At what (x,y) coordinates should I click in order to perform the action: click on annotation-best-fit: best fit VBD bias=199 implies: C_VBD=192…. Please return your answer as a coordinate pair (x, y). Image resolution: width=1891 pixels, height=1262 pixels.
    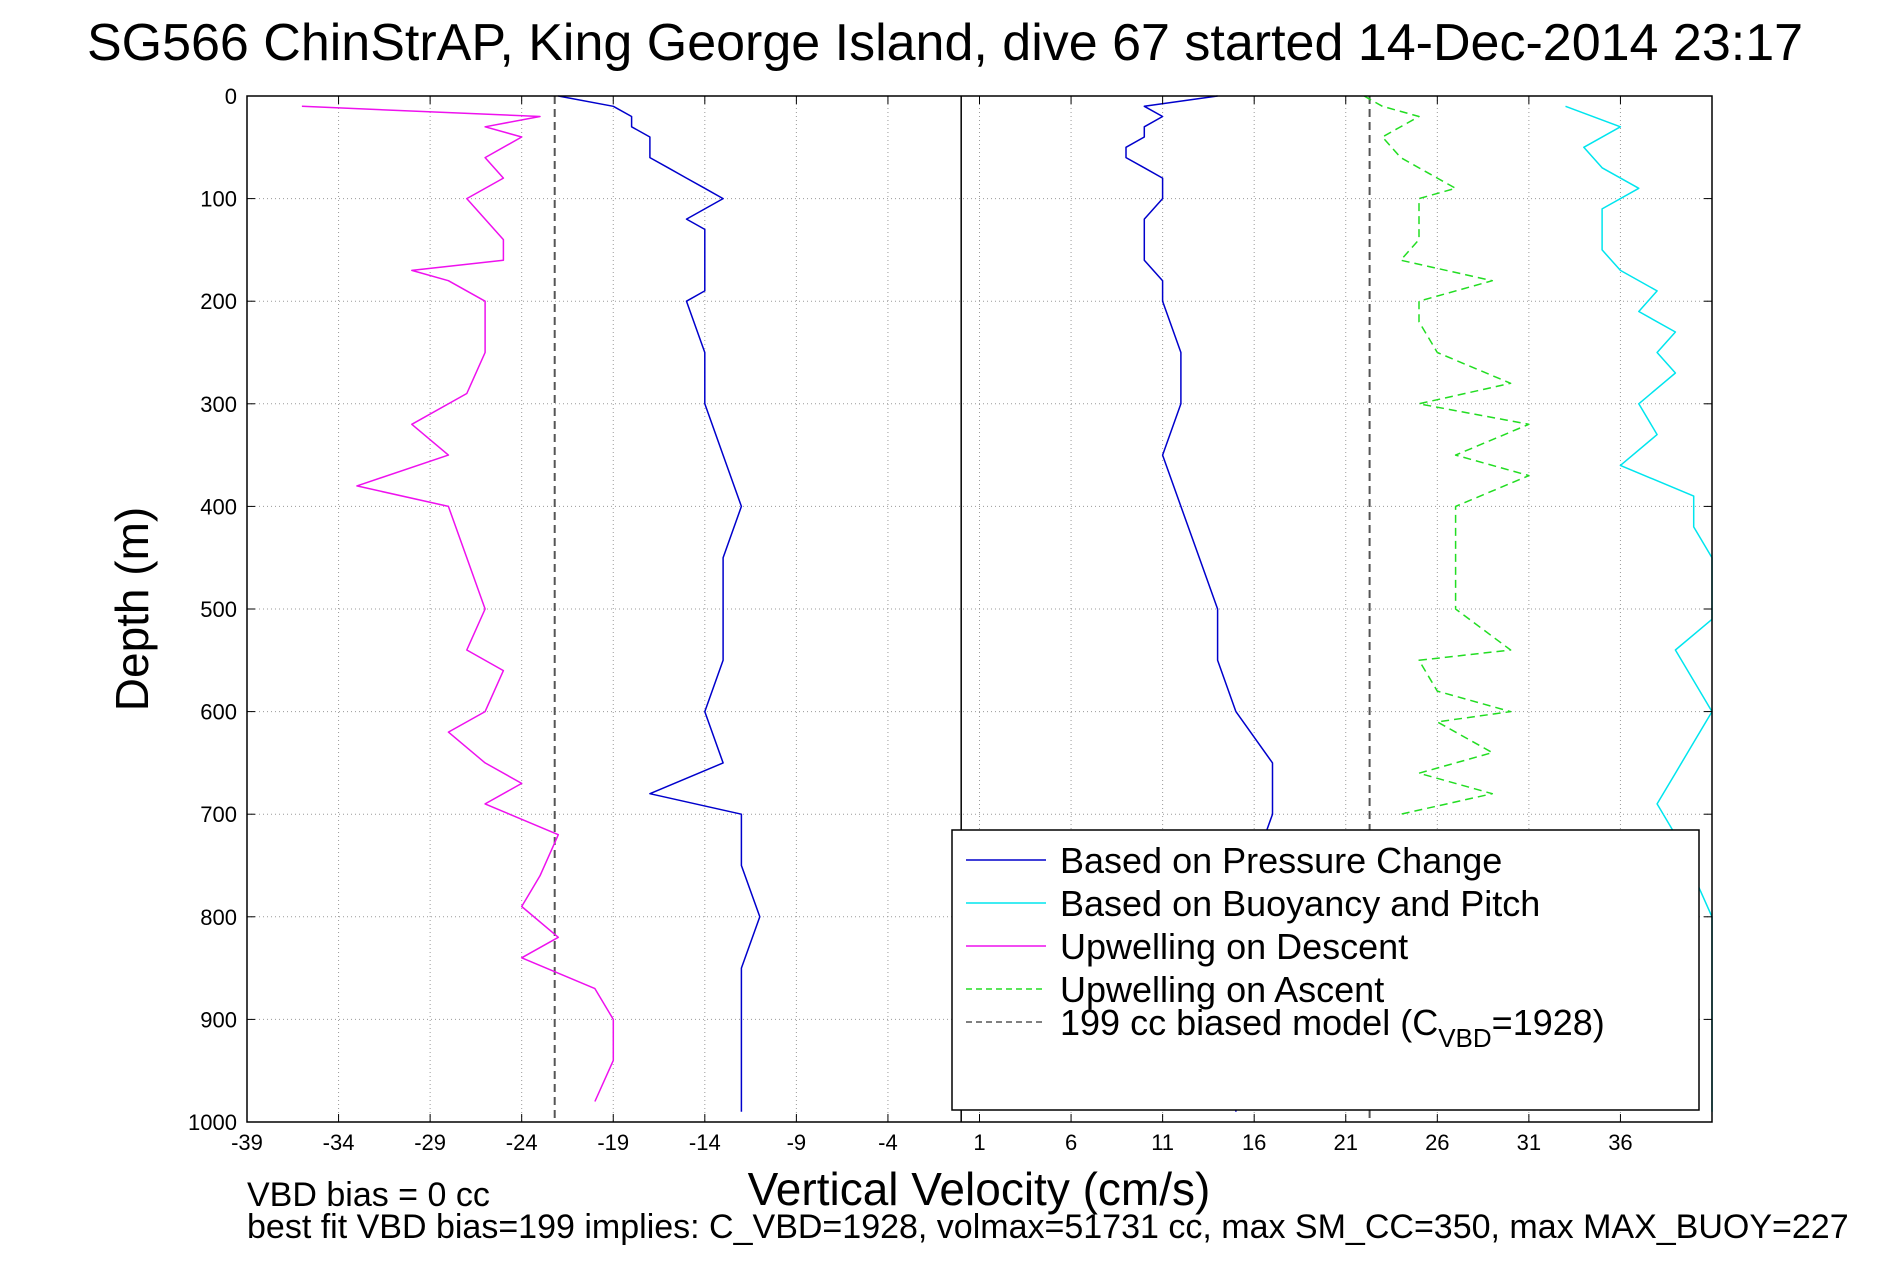
    Looking at the image, I should click on (1048, 1227).